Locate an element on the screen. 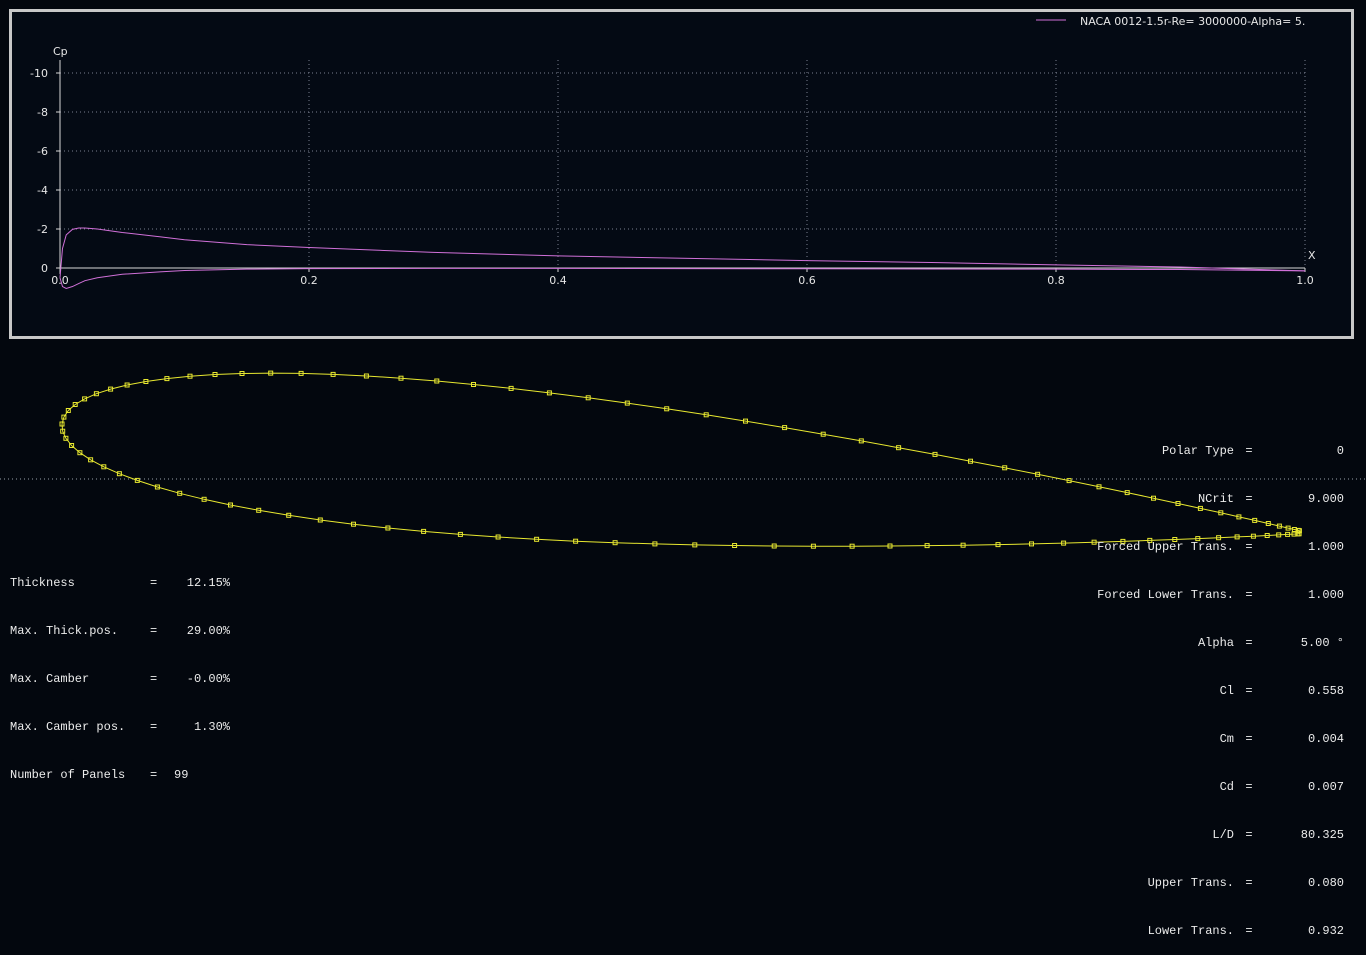  polar-row-alpha: Alpha = 5.00 ° is located at coordinates (1204, 643).